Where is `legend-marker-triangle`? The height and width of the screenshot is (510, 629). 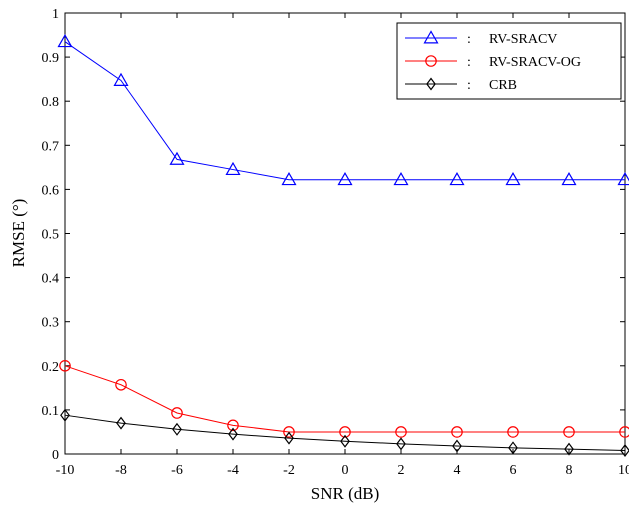 legend-marker-triangle is located at coordinates (431, 37).